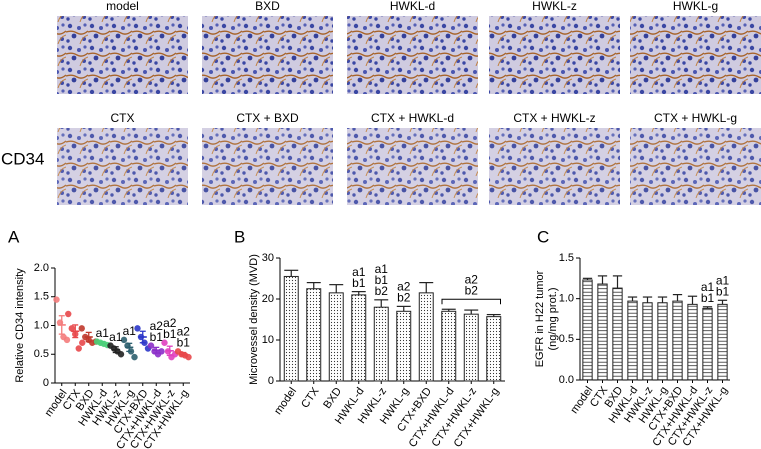 The height and width of the screenshot is (449, 761). I want to click on y-tick-label: 20, so click(268, 299).